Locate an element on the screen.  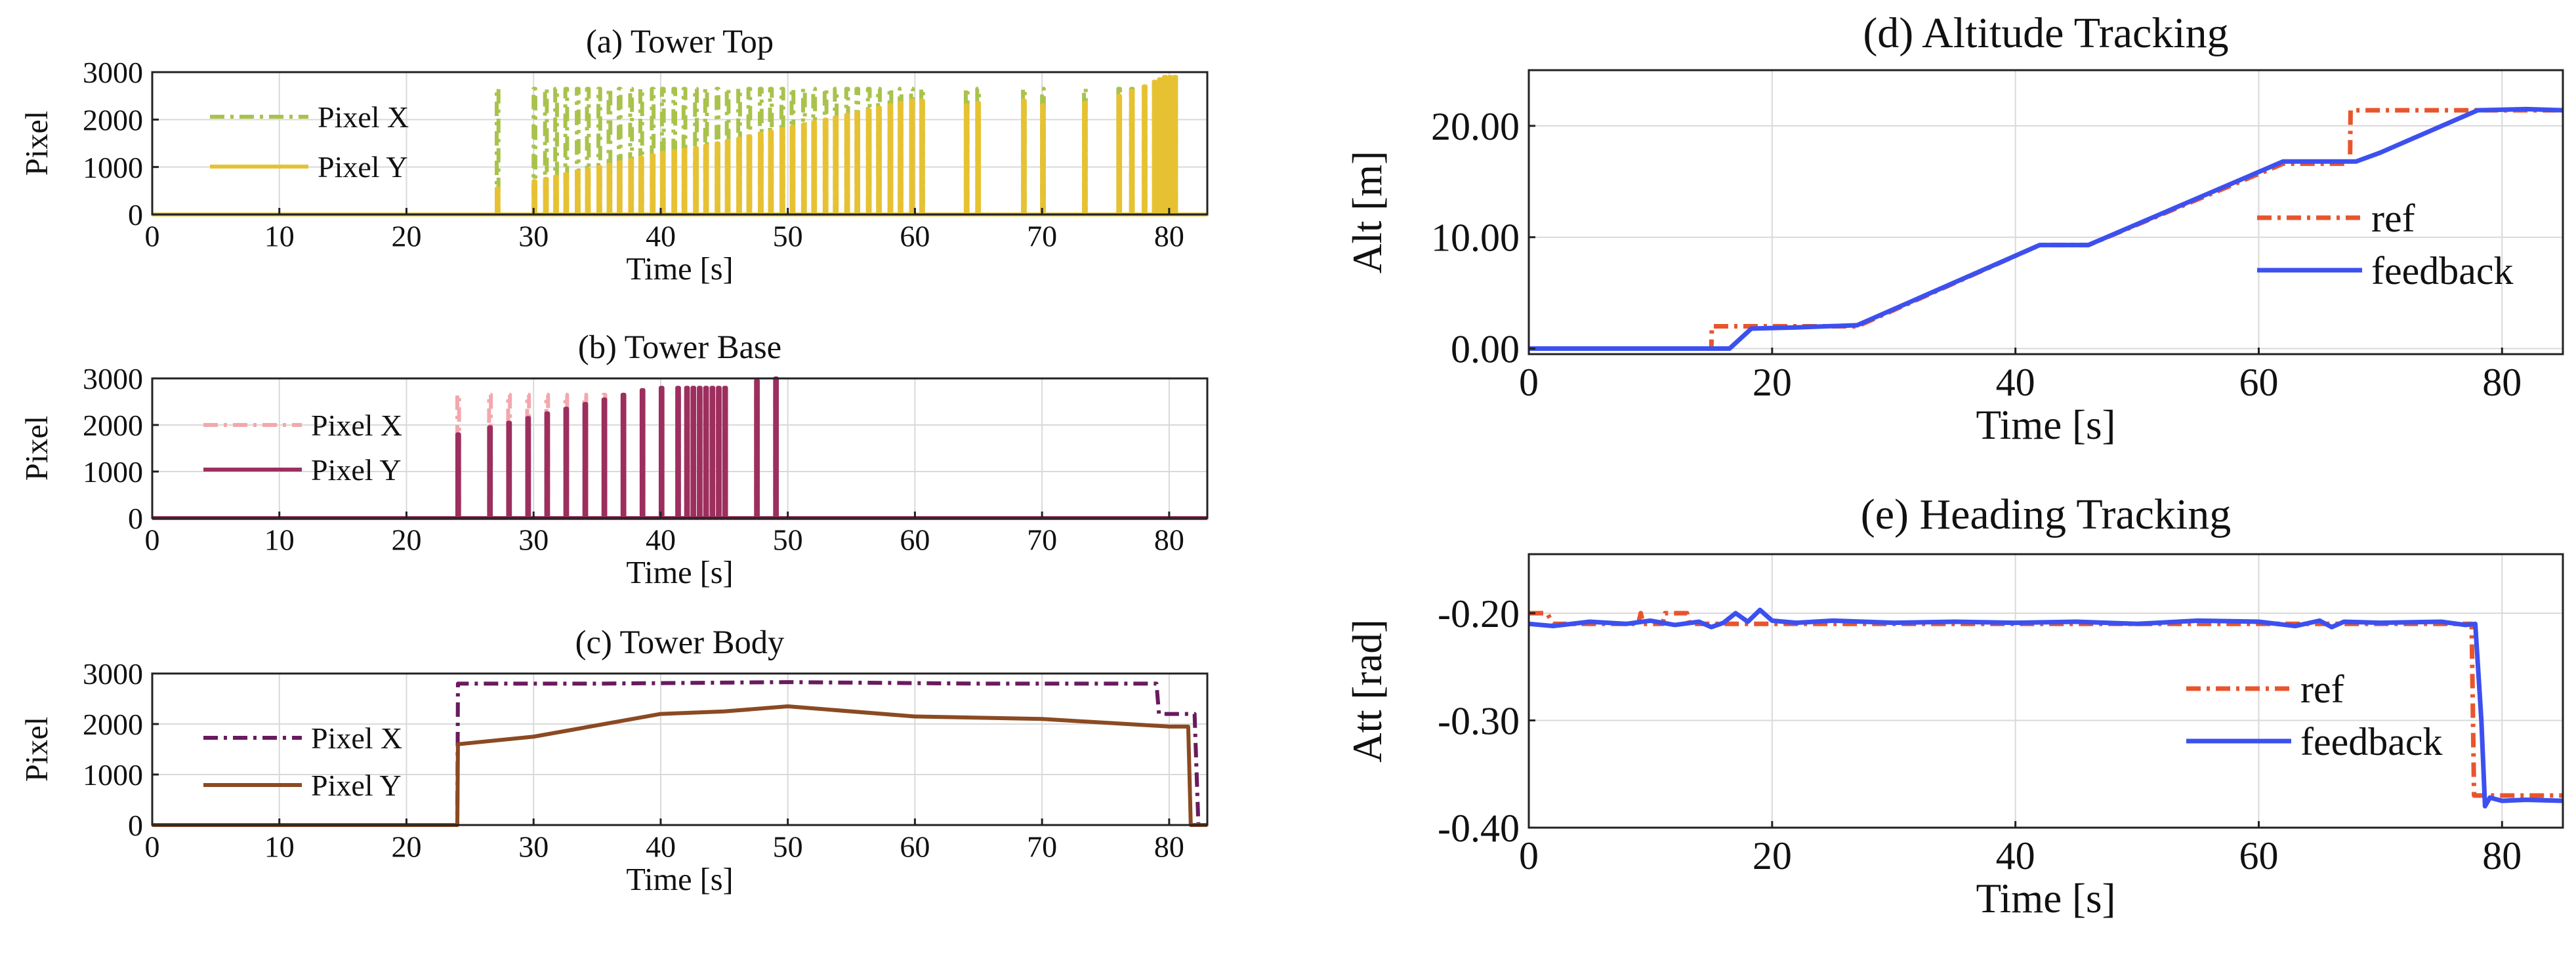
chart-title: (d) Altitude Tracking is located at coordinates (2046, 33).